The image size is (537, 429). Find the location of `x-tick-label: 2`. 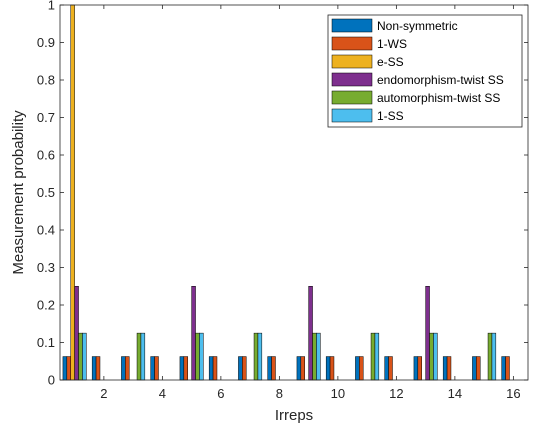

x-tick-label: 2 is located at coordinates (103, 393).